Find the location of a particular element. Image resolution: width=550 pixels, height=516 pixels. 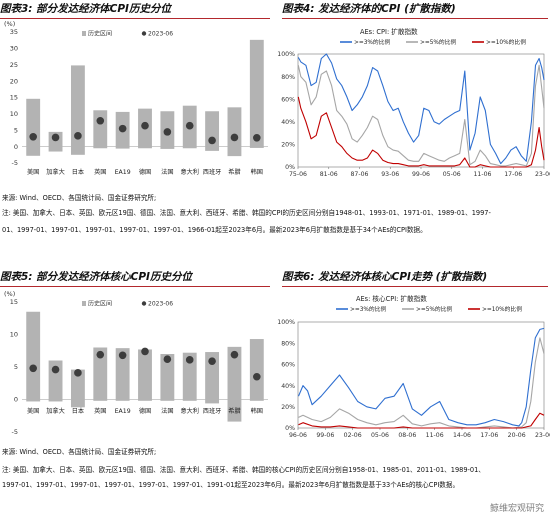

category-label: 意大利 is located at coordinates (189, 411).